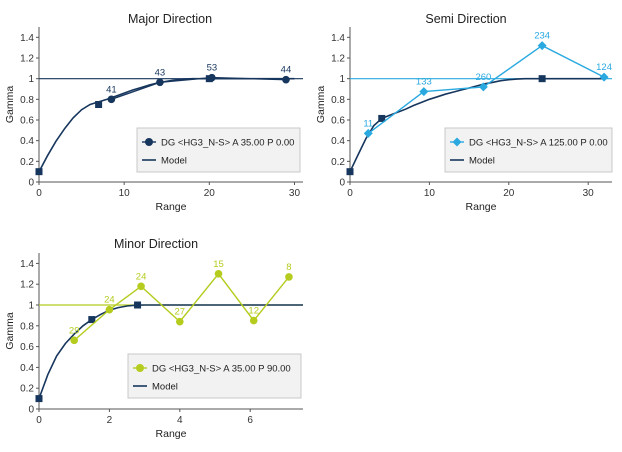 The image size is (622, 452). Describe the element at coordinates (604, 67) in the screenshot. I see `data-label: 124` at that location.